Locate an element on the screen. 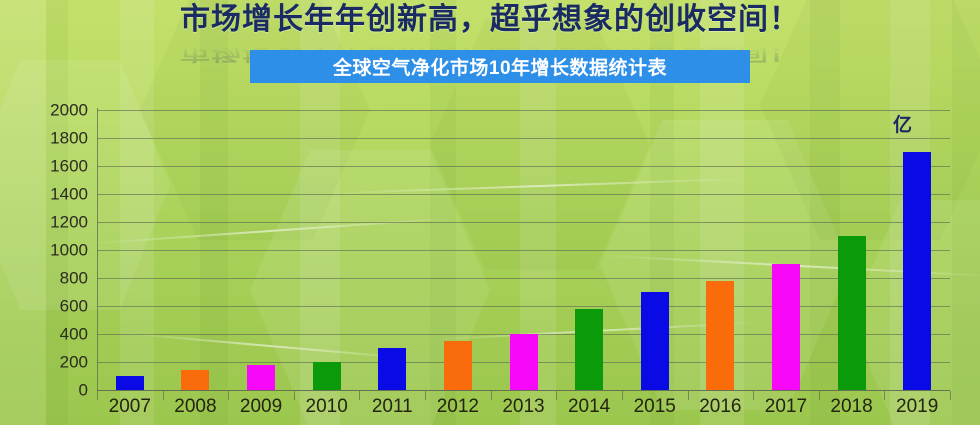 The width and height of the screenshot is (980, 425). unit-annotation: 亿 is located at coordinates (903, 125).